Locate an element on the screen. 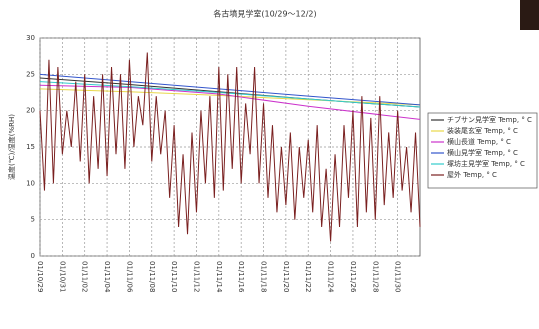 The image size is (539, 329). x-tick-label: 01/11/16 is located at coordinates (241, 277).